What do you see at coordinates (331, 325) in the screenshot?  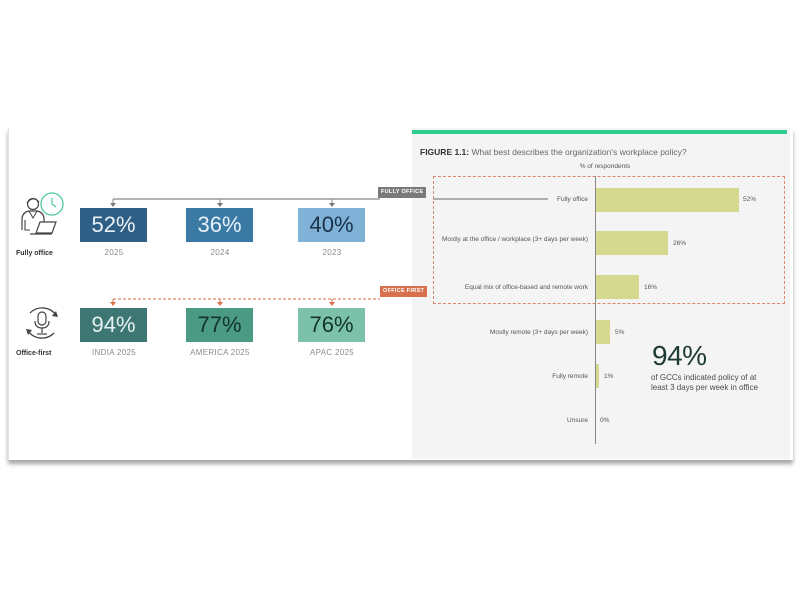 I see `stat-box-apac: 76%` at bounding box center [331, 325].